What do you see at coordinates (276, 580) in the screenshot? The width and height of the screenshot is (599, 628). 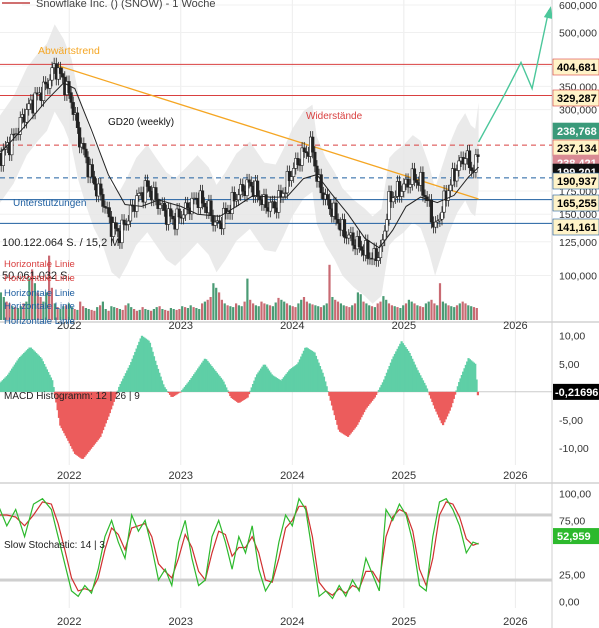 I see `stoch-band-line` at bounding box center [276, 580].